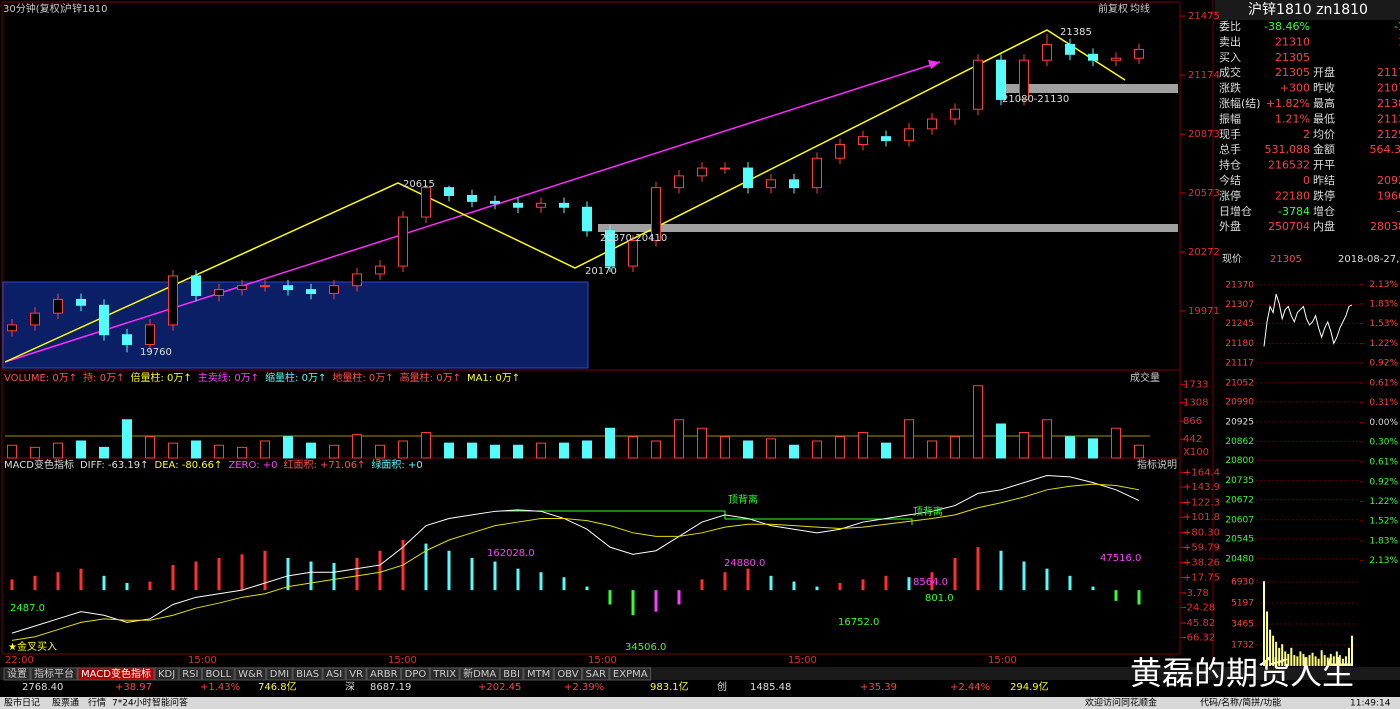 Image resolution: width=1400 pixels, height=709 pixels. What do you see at coordinates (384, 674) in the screenshot?
I see `indicator-tab: ARBR` at bounding box center [384, 674].